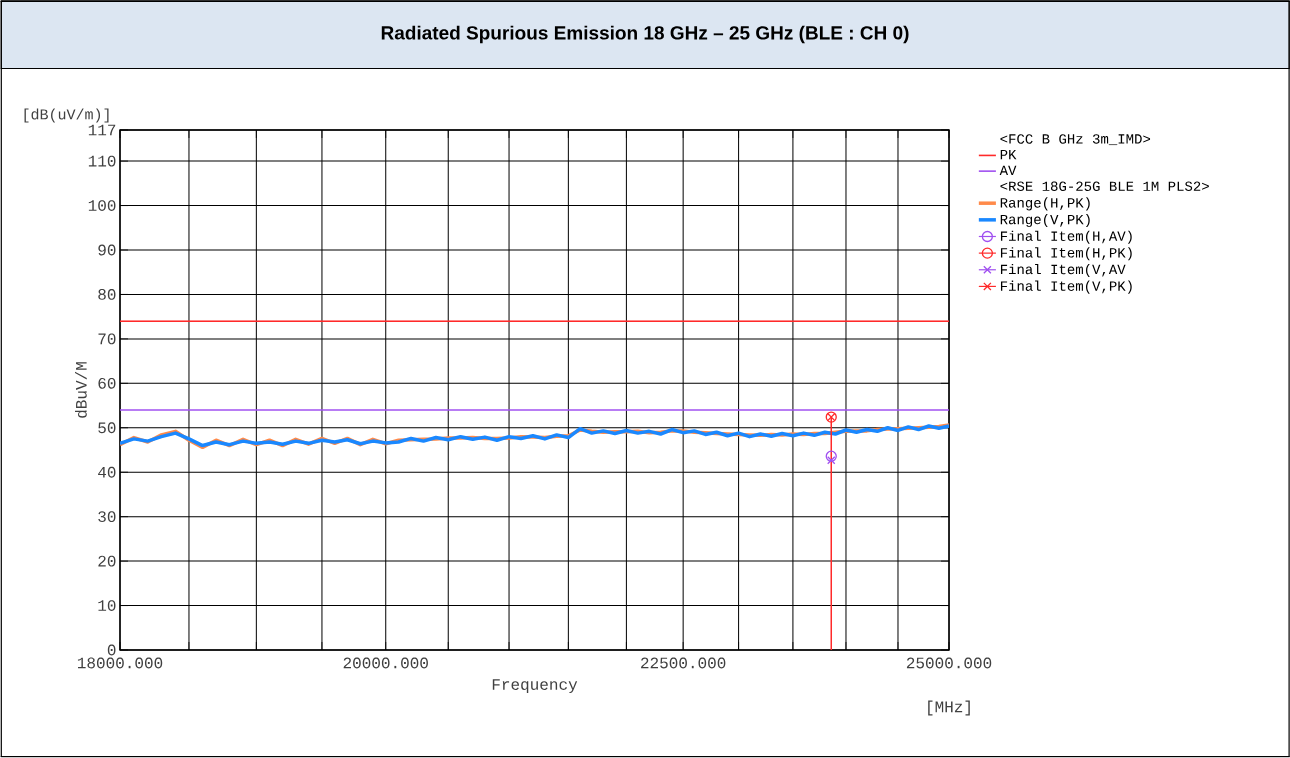  Describe the element at coordinates (535, 686) in the screenshot. I see `x-axis-title: Frequency` at that location.